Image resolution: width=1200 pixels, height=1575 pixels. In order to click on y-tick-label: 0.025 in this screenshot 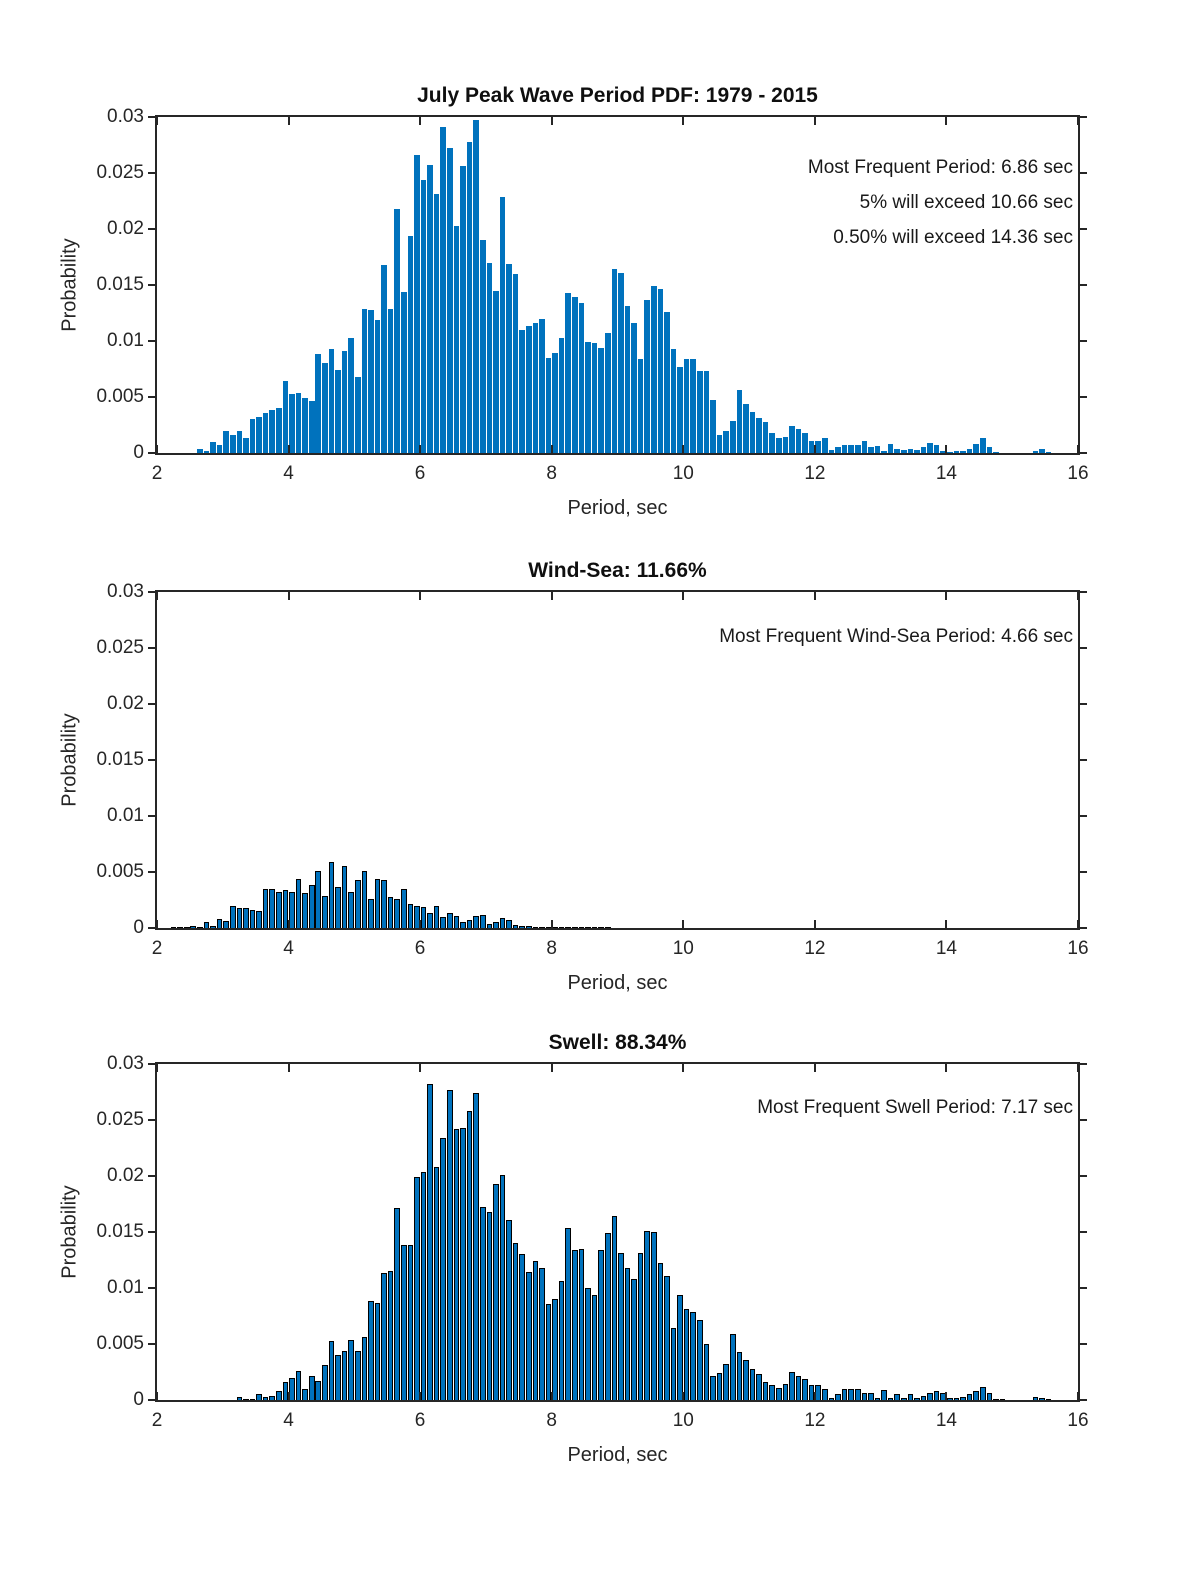, I will do `click(120, 1119)`.